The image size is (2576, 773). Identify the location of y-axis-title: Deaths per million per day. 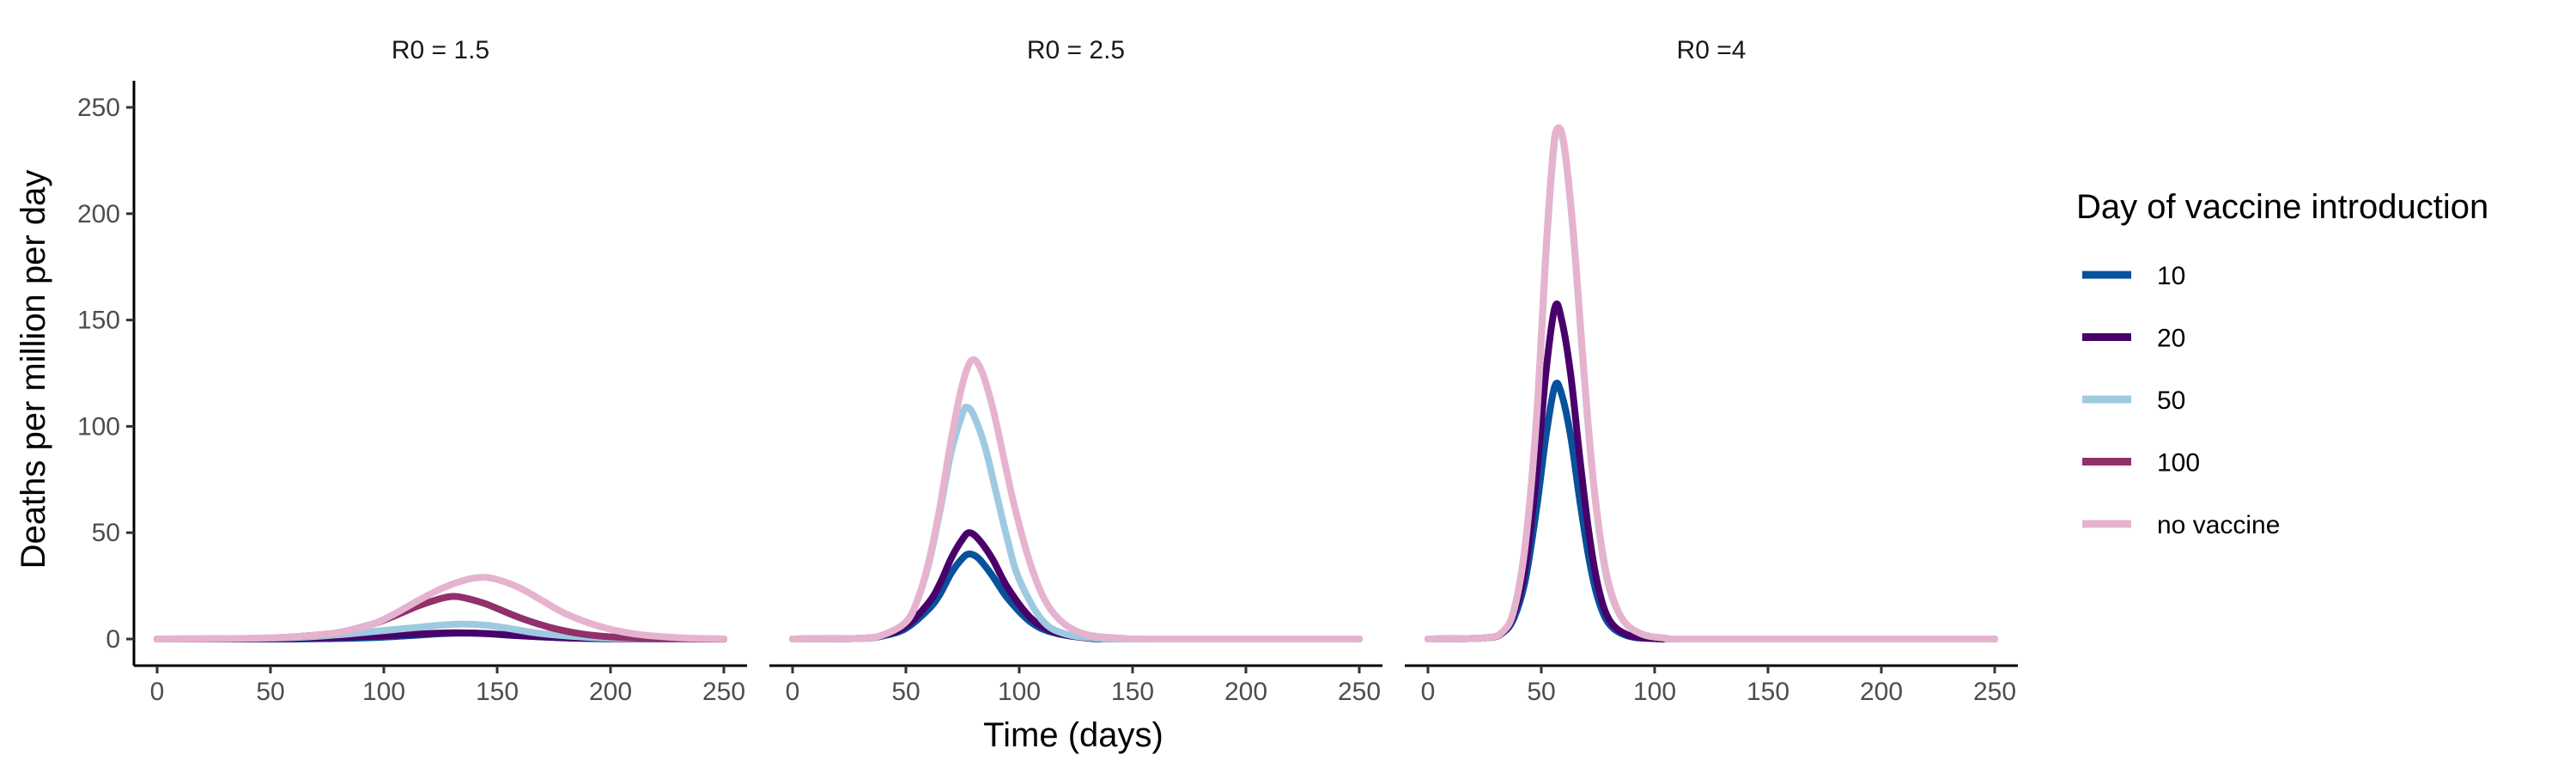
(33, 369).